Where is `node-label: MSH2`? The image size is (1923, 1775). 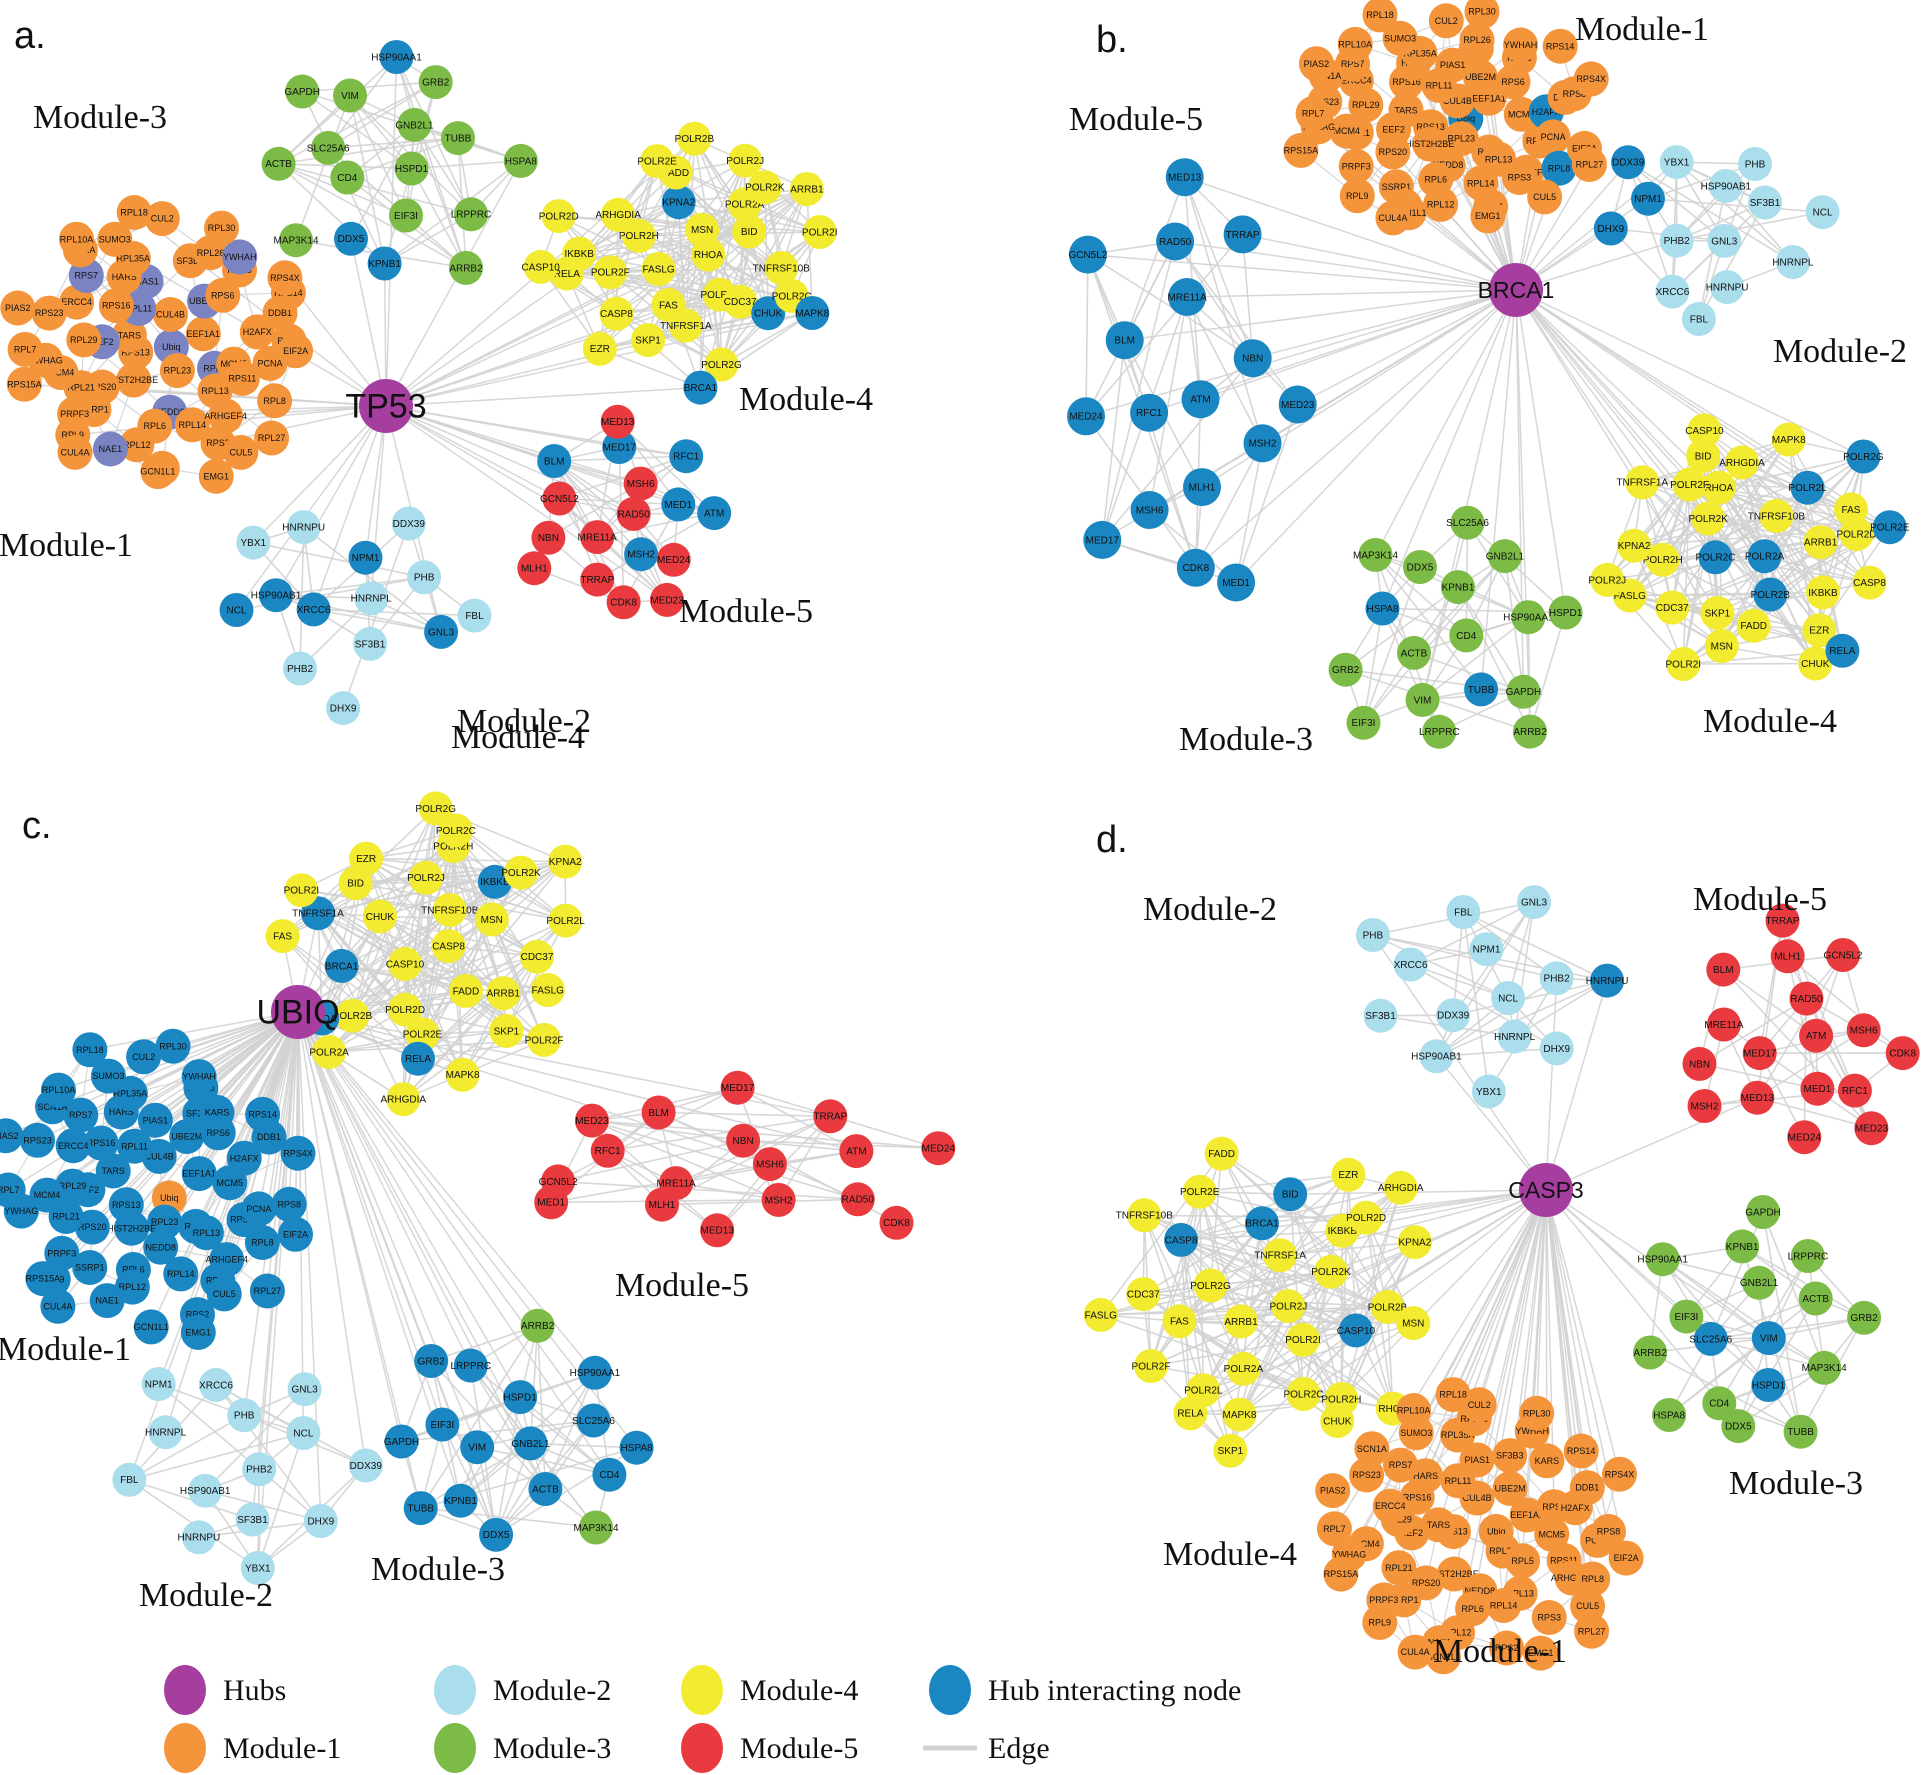
node-label: MSH2 is located at coordinates (1705, 1106).